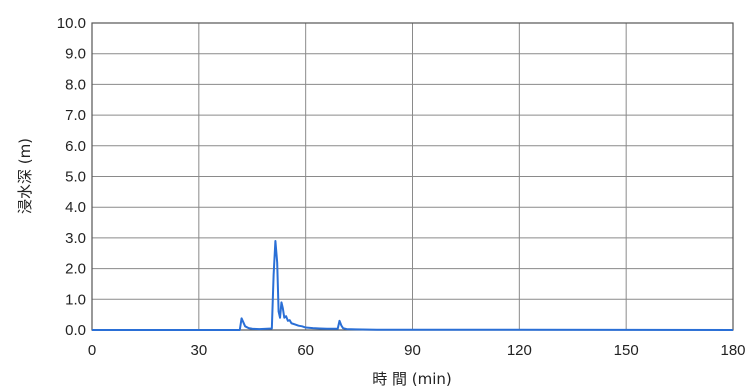 This screenshot has height=387, width=751. What do you see at coordinates (732, 350) in the screenshot?
I see `x-tick-label: 180` at bounding box center [732, 350].